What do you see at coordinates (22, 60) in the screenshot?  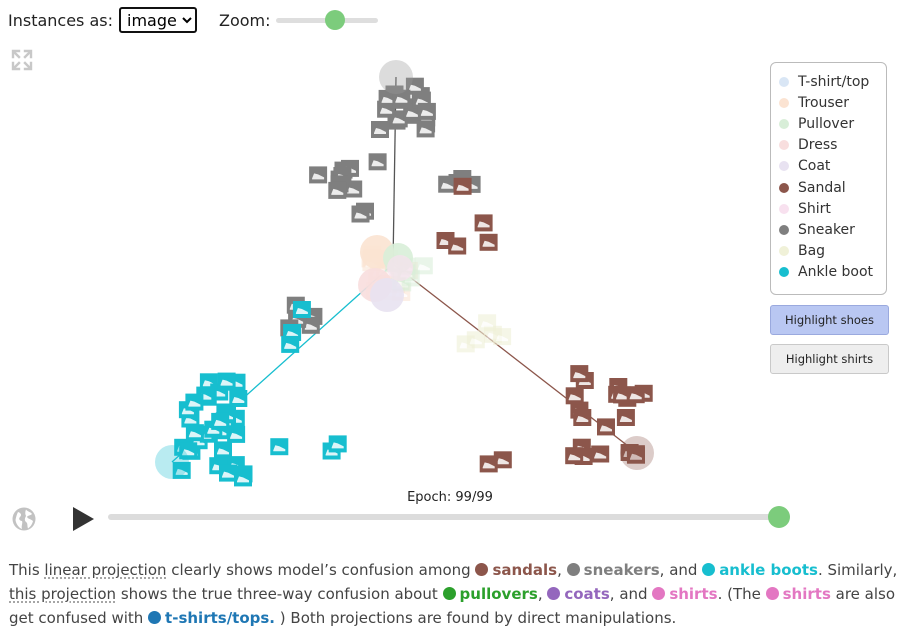 I see `expand-icon` at bounding box center [22, 60].